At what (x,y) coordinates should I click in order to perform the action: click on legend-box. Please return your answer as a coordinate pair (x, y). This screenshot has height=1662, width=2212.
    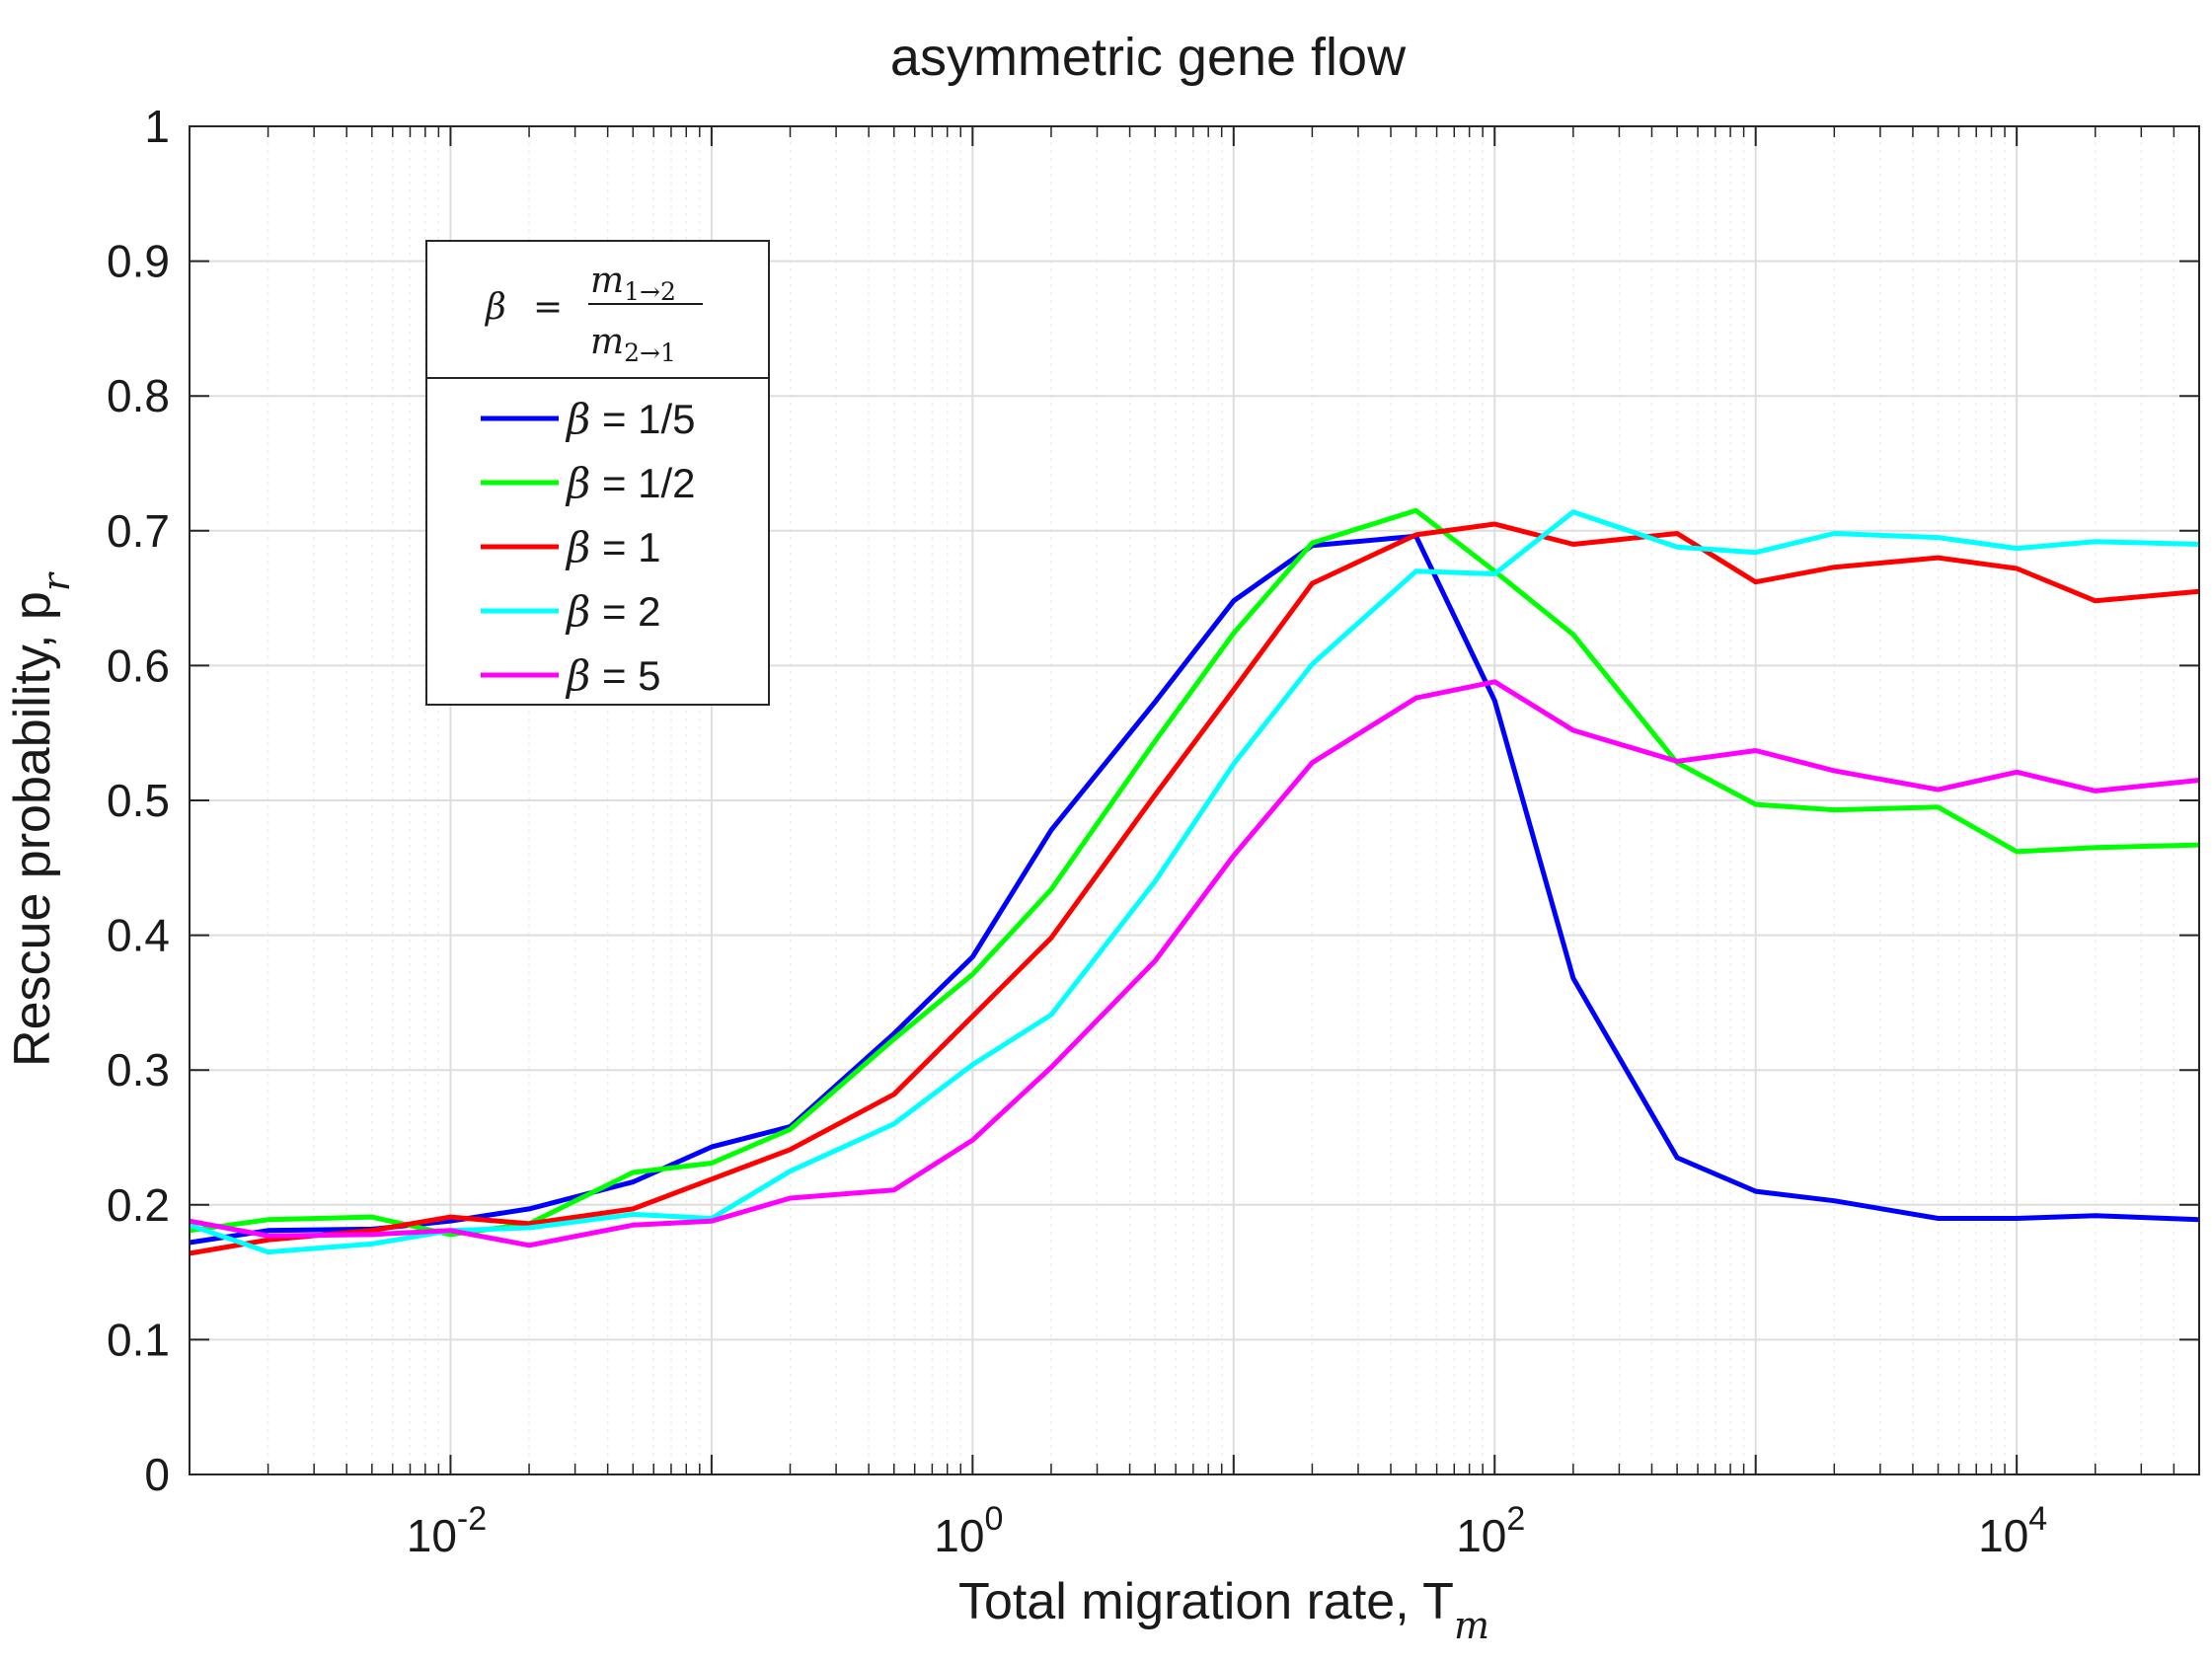
    Looking at the image, I should click on (597, 473).